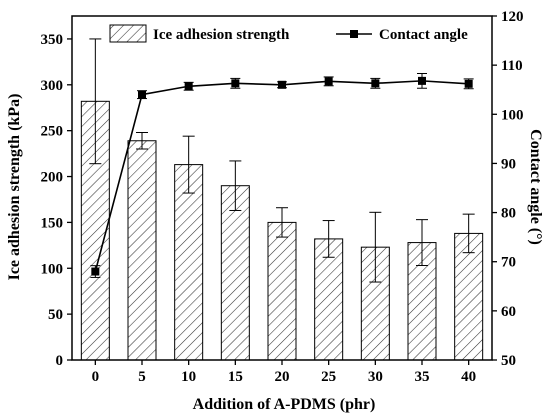  I want to click on y-tick-label-300: 300, so click(52, 86).